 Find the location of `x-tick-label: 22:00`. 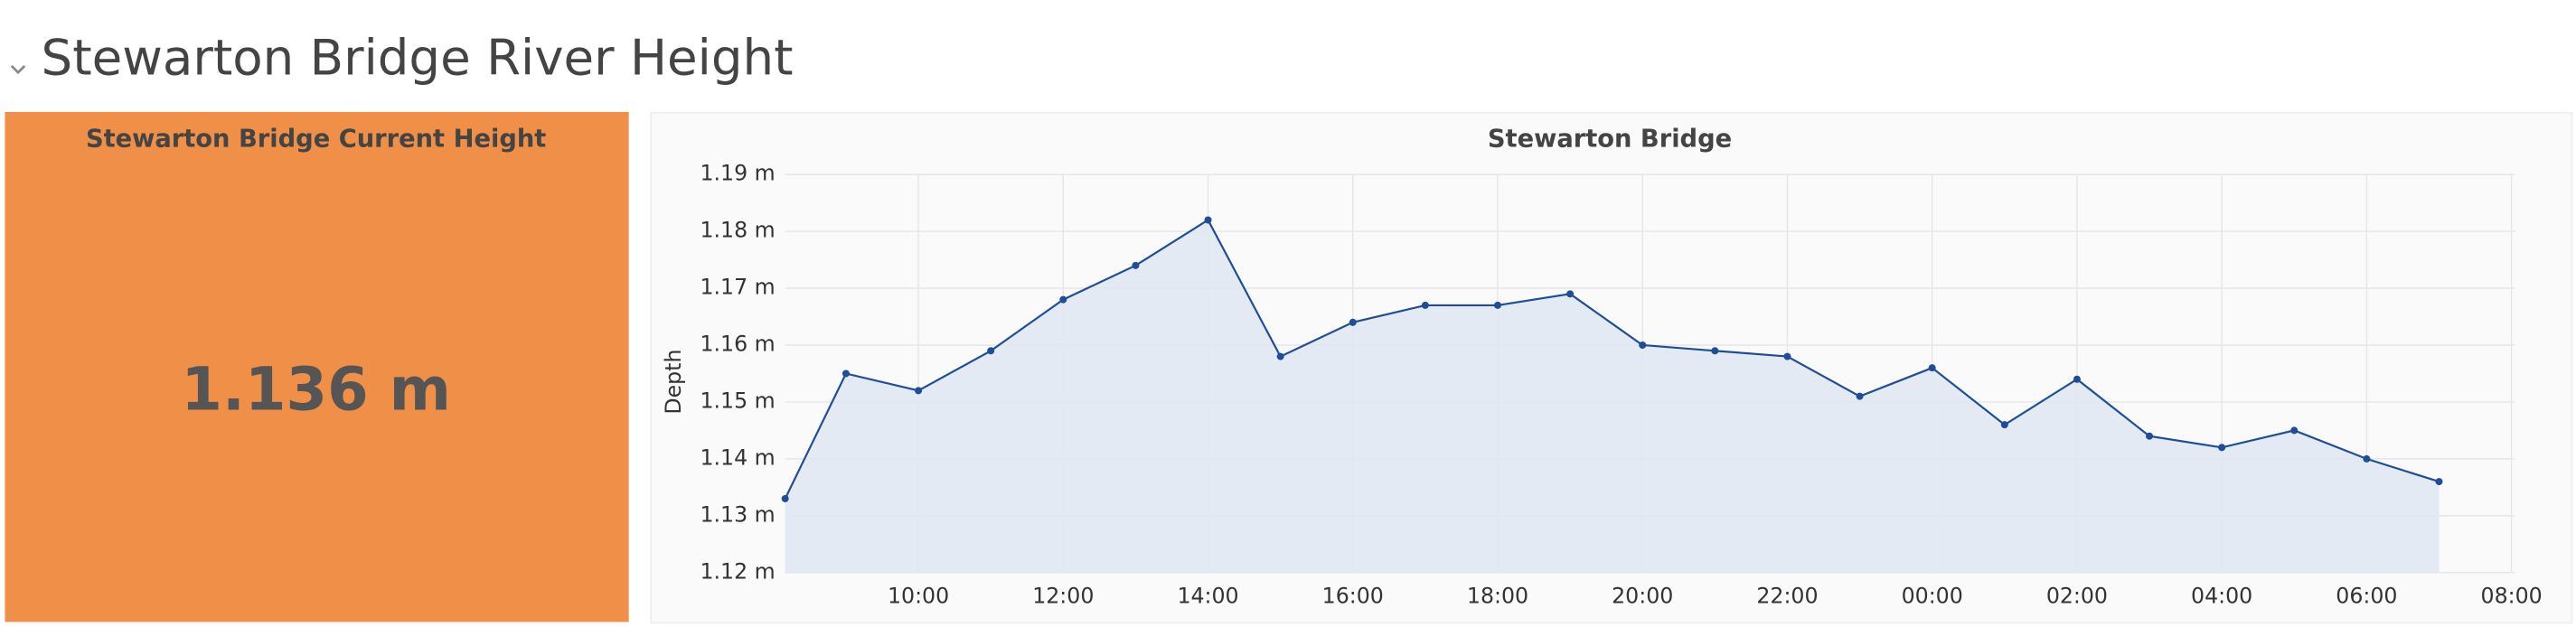

x-tick-label: 22:00 is located at coordinates (1787, 596).